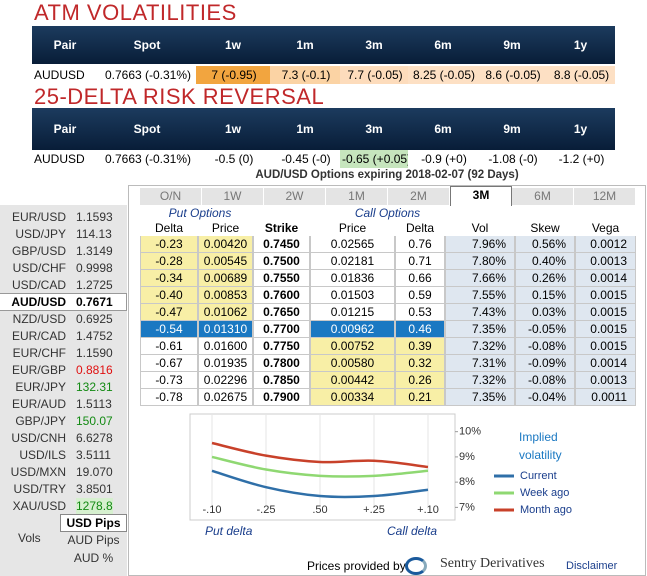  What do you see at coordinates (93, 540) in the screenshot?
I see `unit-option: AUD Pips` at bounding box center [93, 540].